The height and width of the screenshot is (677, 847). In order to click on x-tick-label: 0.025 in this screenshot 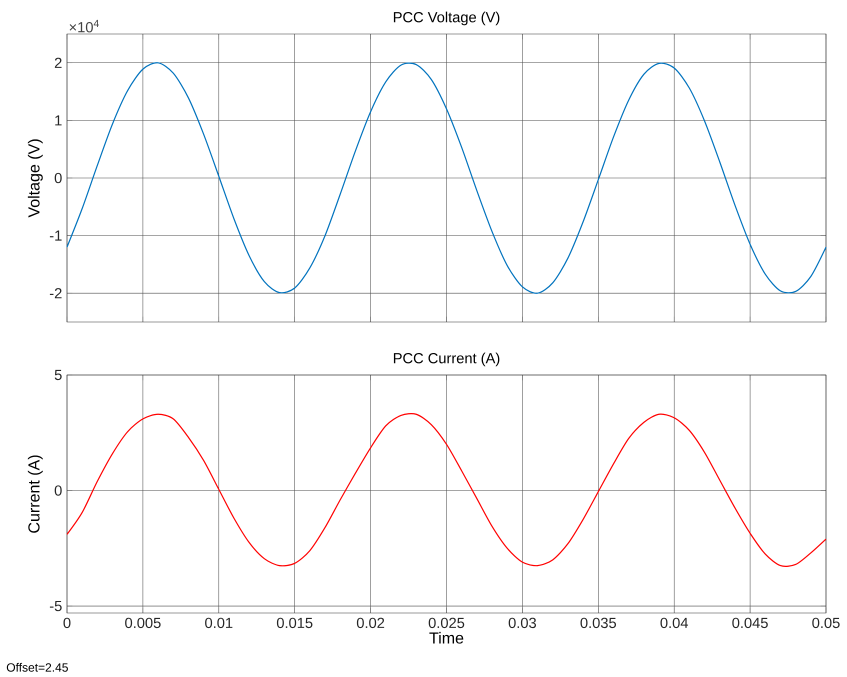, I will do `click(446, 623)`.